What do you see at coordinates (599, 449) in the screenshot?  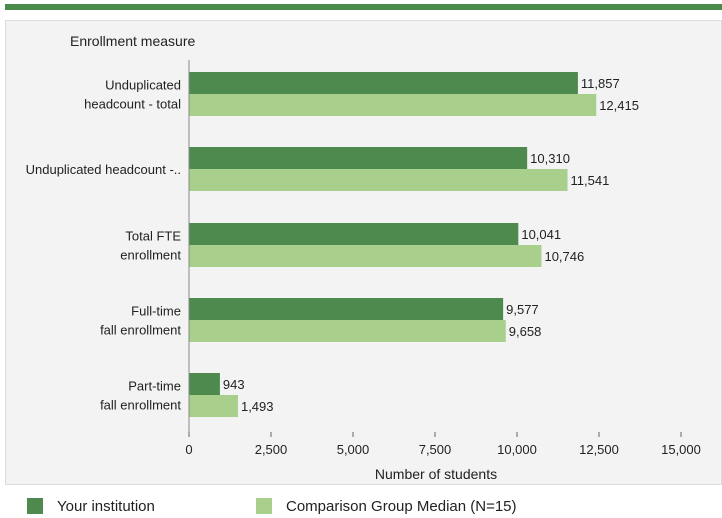 I see `x-tick-label: 12,500` at bounding box center [599, 449].